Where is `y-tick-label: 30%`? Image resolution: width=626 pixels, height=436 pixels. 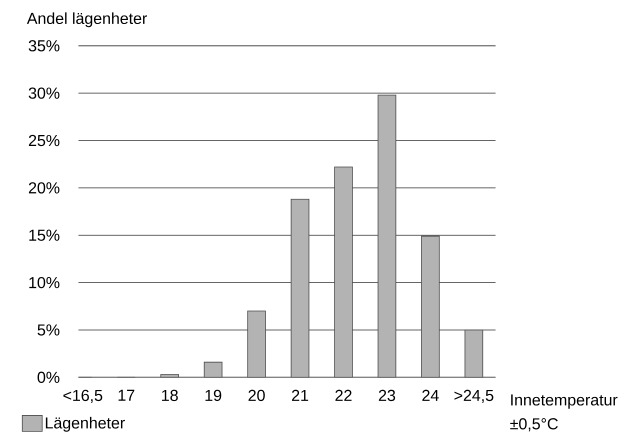 y-tick-label: 30% is located at coordinates (44, 93).